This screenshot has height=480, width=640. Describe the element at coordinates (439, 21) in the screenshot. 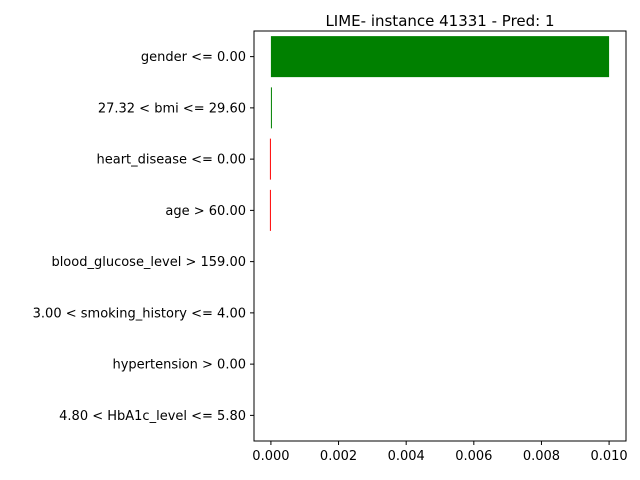

I see `chart-title: LIME- instance 41331 - Pred: 1` at that location.